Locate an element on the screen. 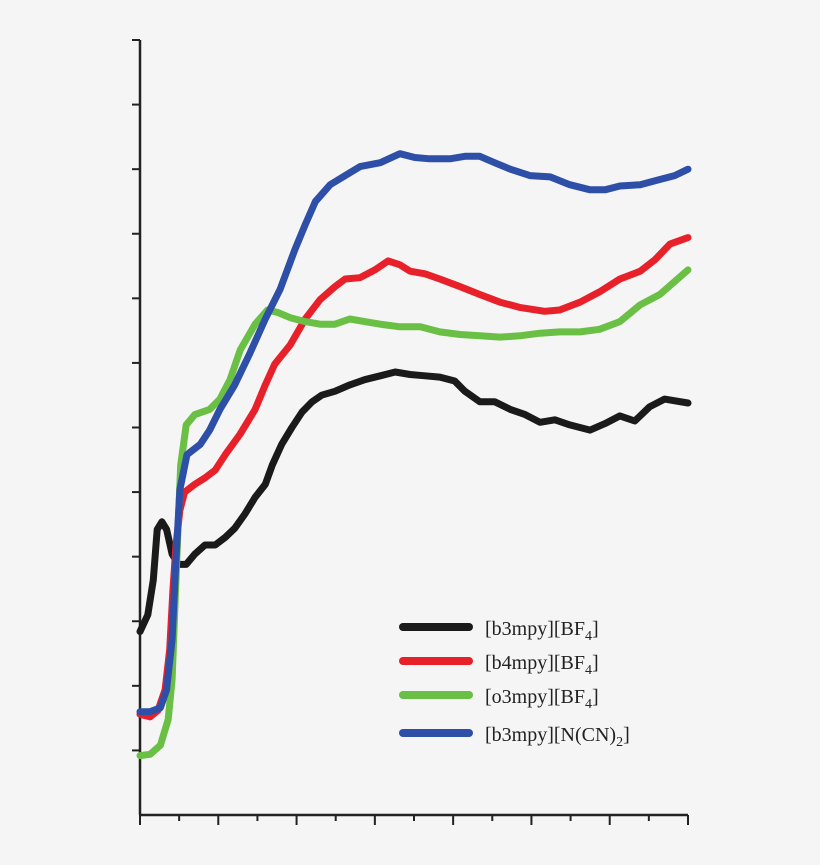 This screenshot has height=865, width=820. legend-entry: [b3mpy][N(CN)2] is located at coordinates (514, 737).